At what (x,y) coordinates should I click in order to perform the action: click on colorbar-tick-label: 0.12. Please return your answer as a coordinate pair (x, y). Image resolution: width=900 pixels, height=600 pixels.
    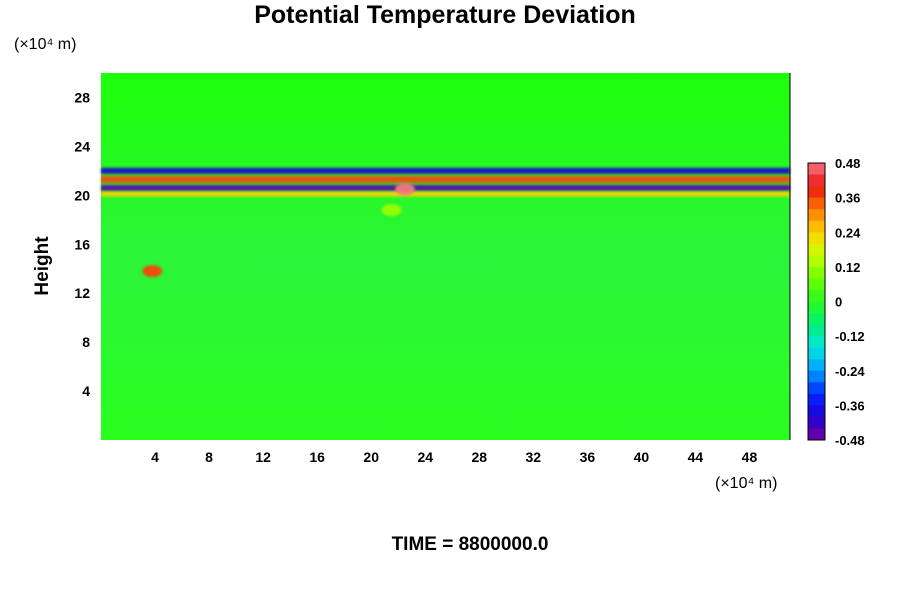
    Looking at the image, I should click on (847, 267).